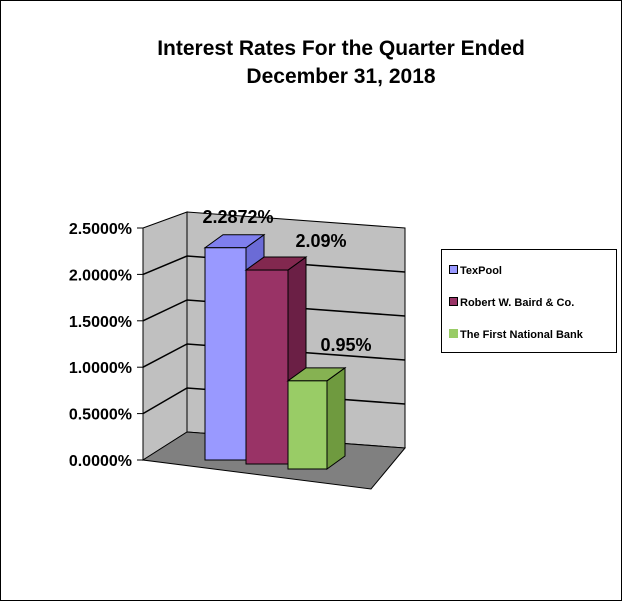 The height and width of the screenshot is (602, 622). Describe the element at coordinates (320, 241) in the screenshot. I see `data-label: 2.09%` at that location.